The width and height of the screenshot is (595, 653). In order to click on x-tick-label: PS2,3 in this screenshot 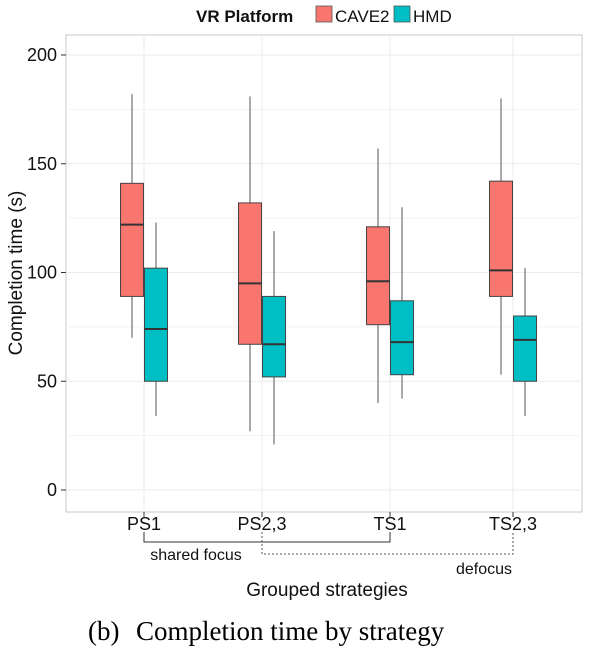, I will do `click(261, 524)`.